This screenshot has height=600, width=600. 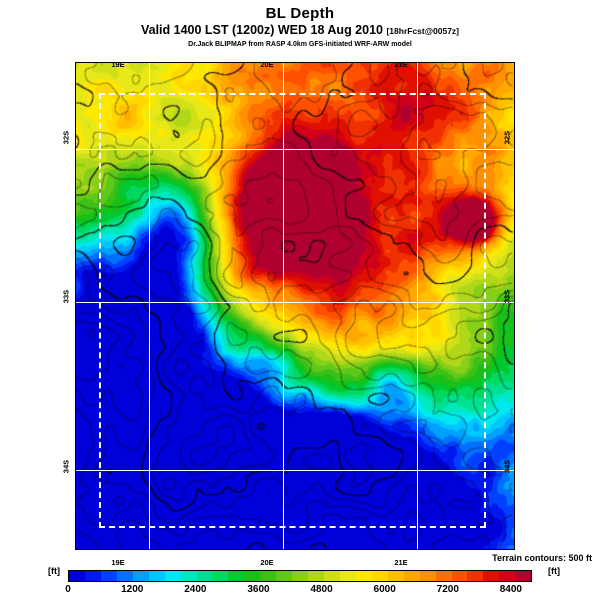 What do you see at coordinates (150, 306) in the screenshot?
I see `graticule-lon-19e` at bounding box center [150, 306].